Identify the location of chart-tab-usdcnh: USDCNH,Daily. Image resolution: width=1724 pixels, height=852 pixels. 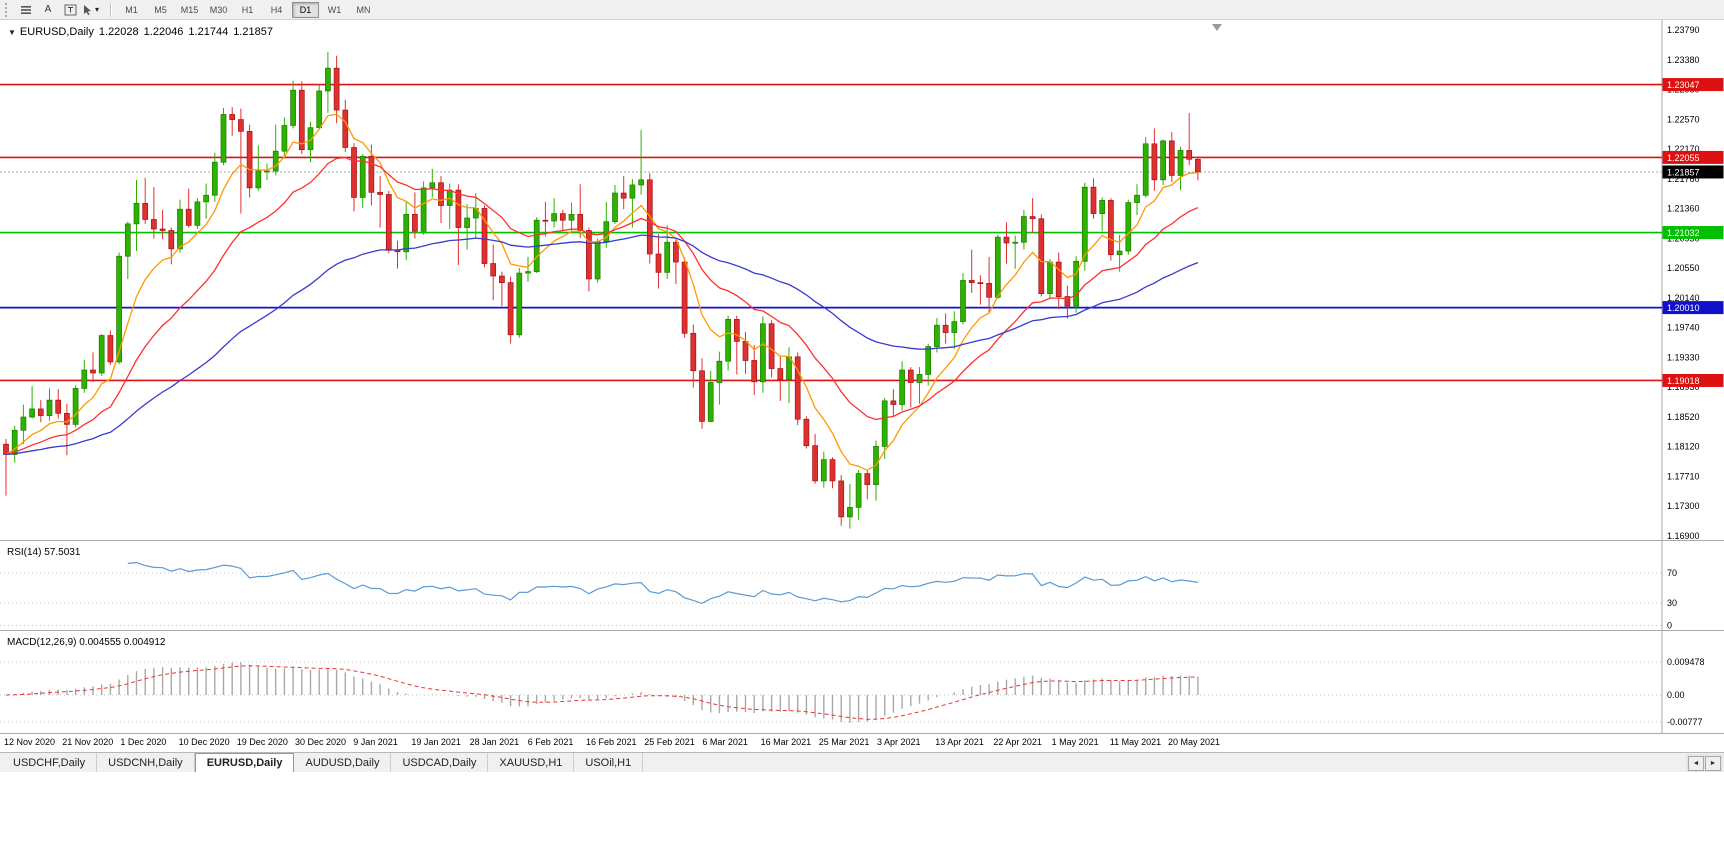
(146, 762).